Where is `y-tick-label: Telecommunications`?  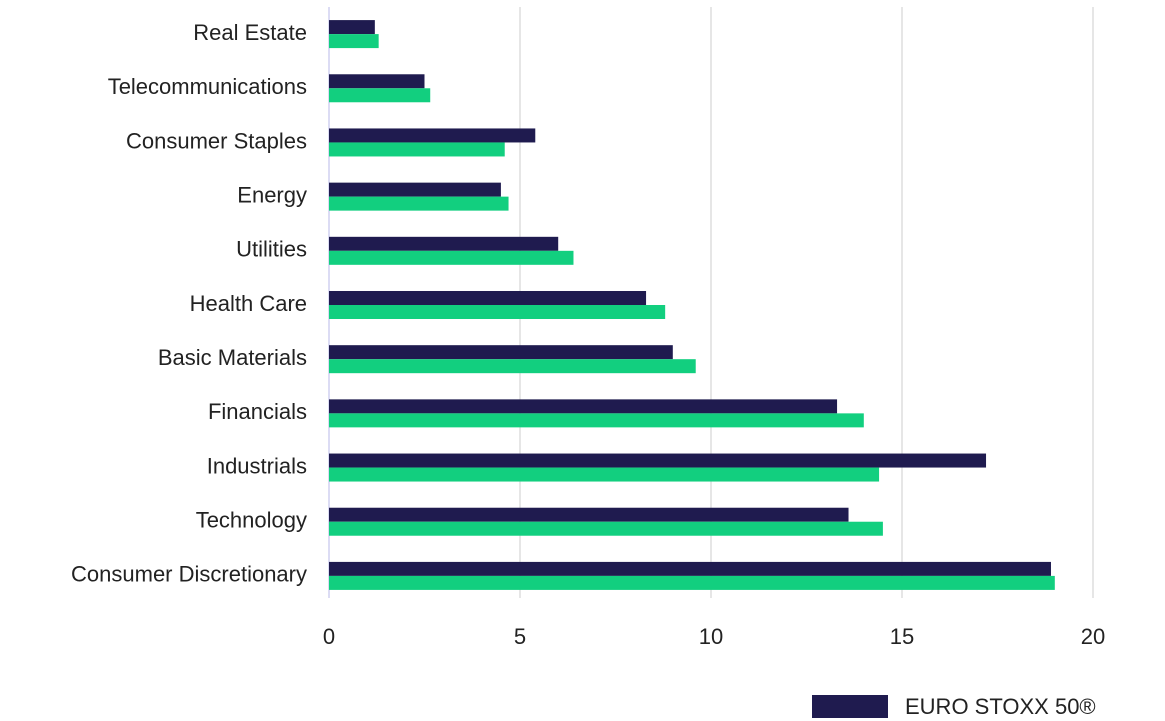 y-tick-label: Telecommunications is located at coordinates (207, 86).